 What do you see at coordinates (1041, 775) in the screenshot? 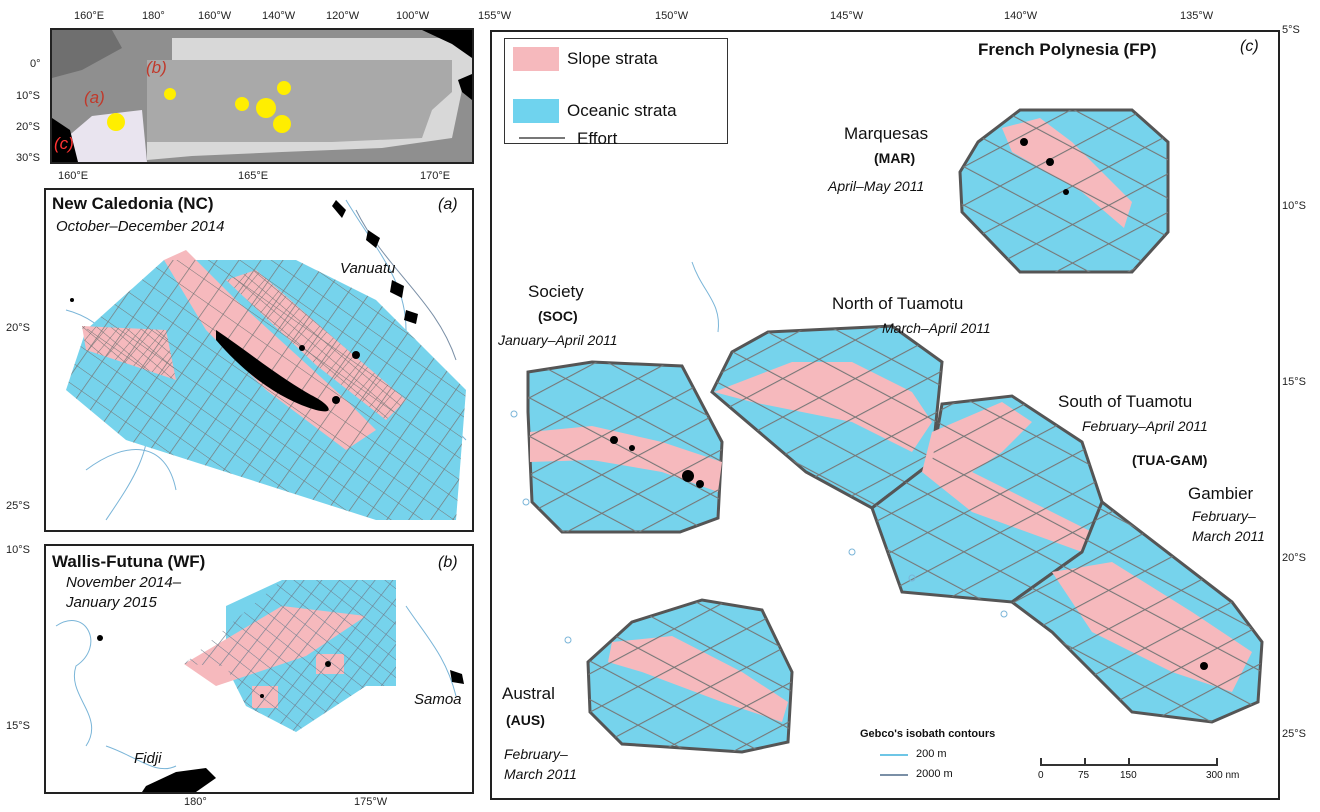
I see `scale-label-0: 0` at bounding box center [1041, 775].